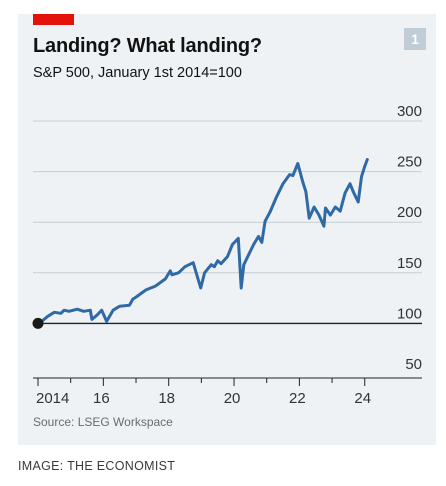 Image resolution: width=446 pixels, height=486 pixels. Describe the element at coordinates (101, 398) in the screenshot. I see `x-tick-label-16: 16` at that location.